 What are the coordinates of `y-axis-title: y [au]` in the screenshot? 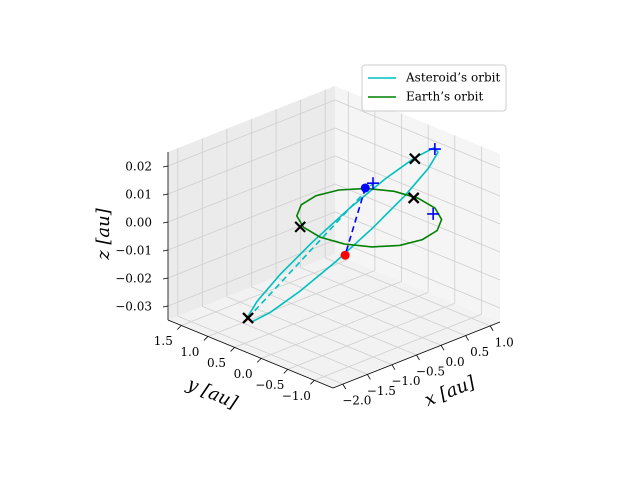 It's located at (212, 393).